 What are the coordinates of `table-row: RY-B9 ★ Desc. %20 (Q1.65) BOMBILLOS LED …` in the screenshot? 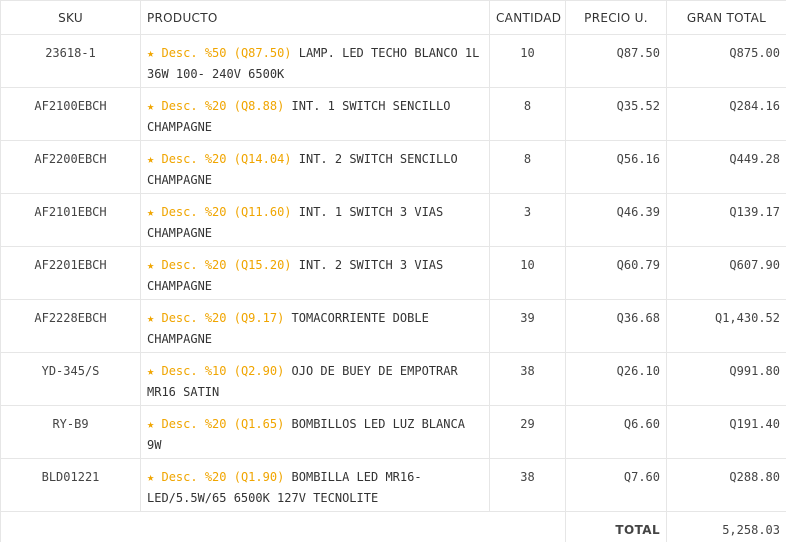 It's located at (393, 432).